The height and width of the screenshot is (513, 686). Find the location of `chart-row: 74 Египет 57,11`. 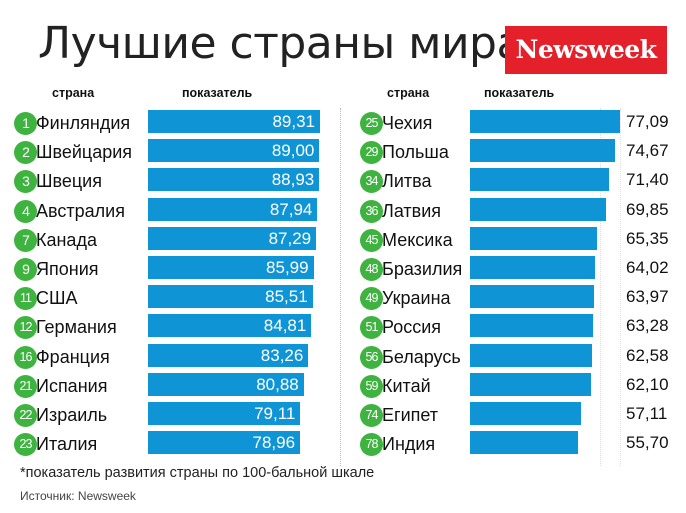

chart-row: 74 Египет 57,11 is located at coordinates (520, 415).